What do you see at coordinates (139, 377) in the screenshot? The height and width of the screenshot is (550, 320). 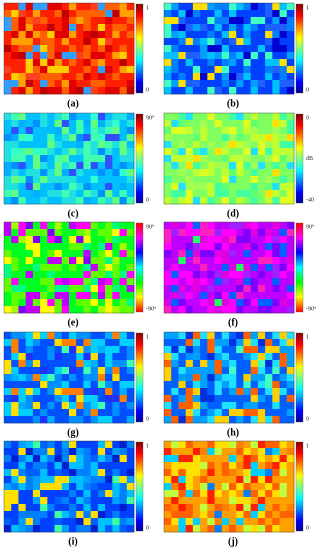 I see `colorbar` at bounding box center [139, 377].